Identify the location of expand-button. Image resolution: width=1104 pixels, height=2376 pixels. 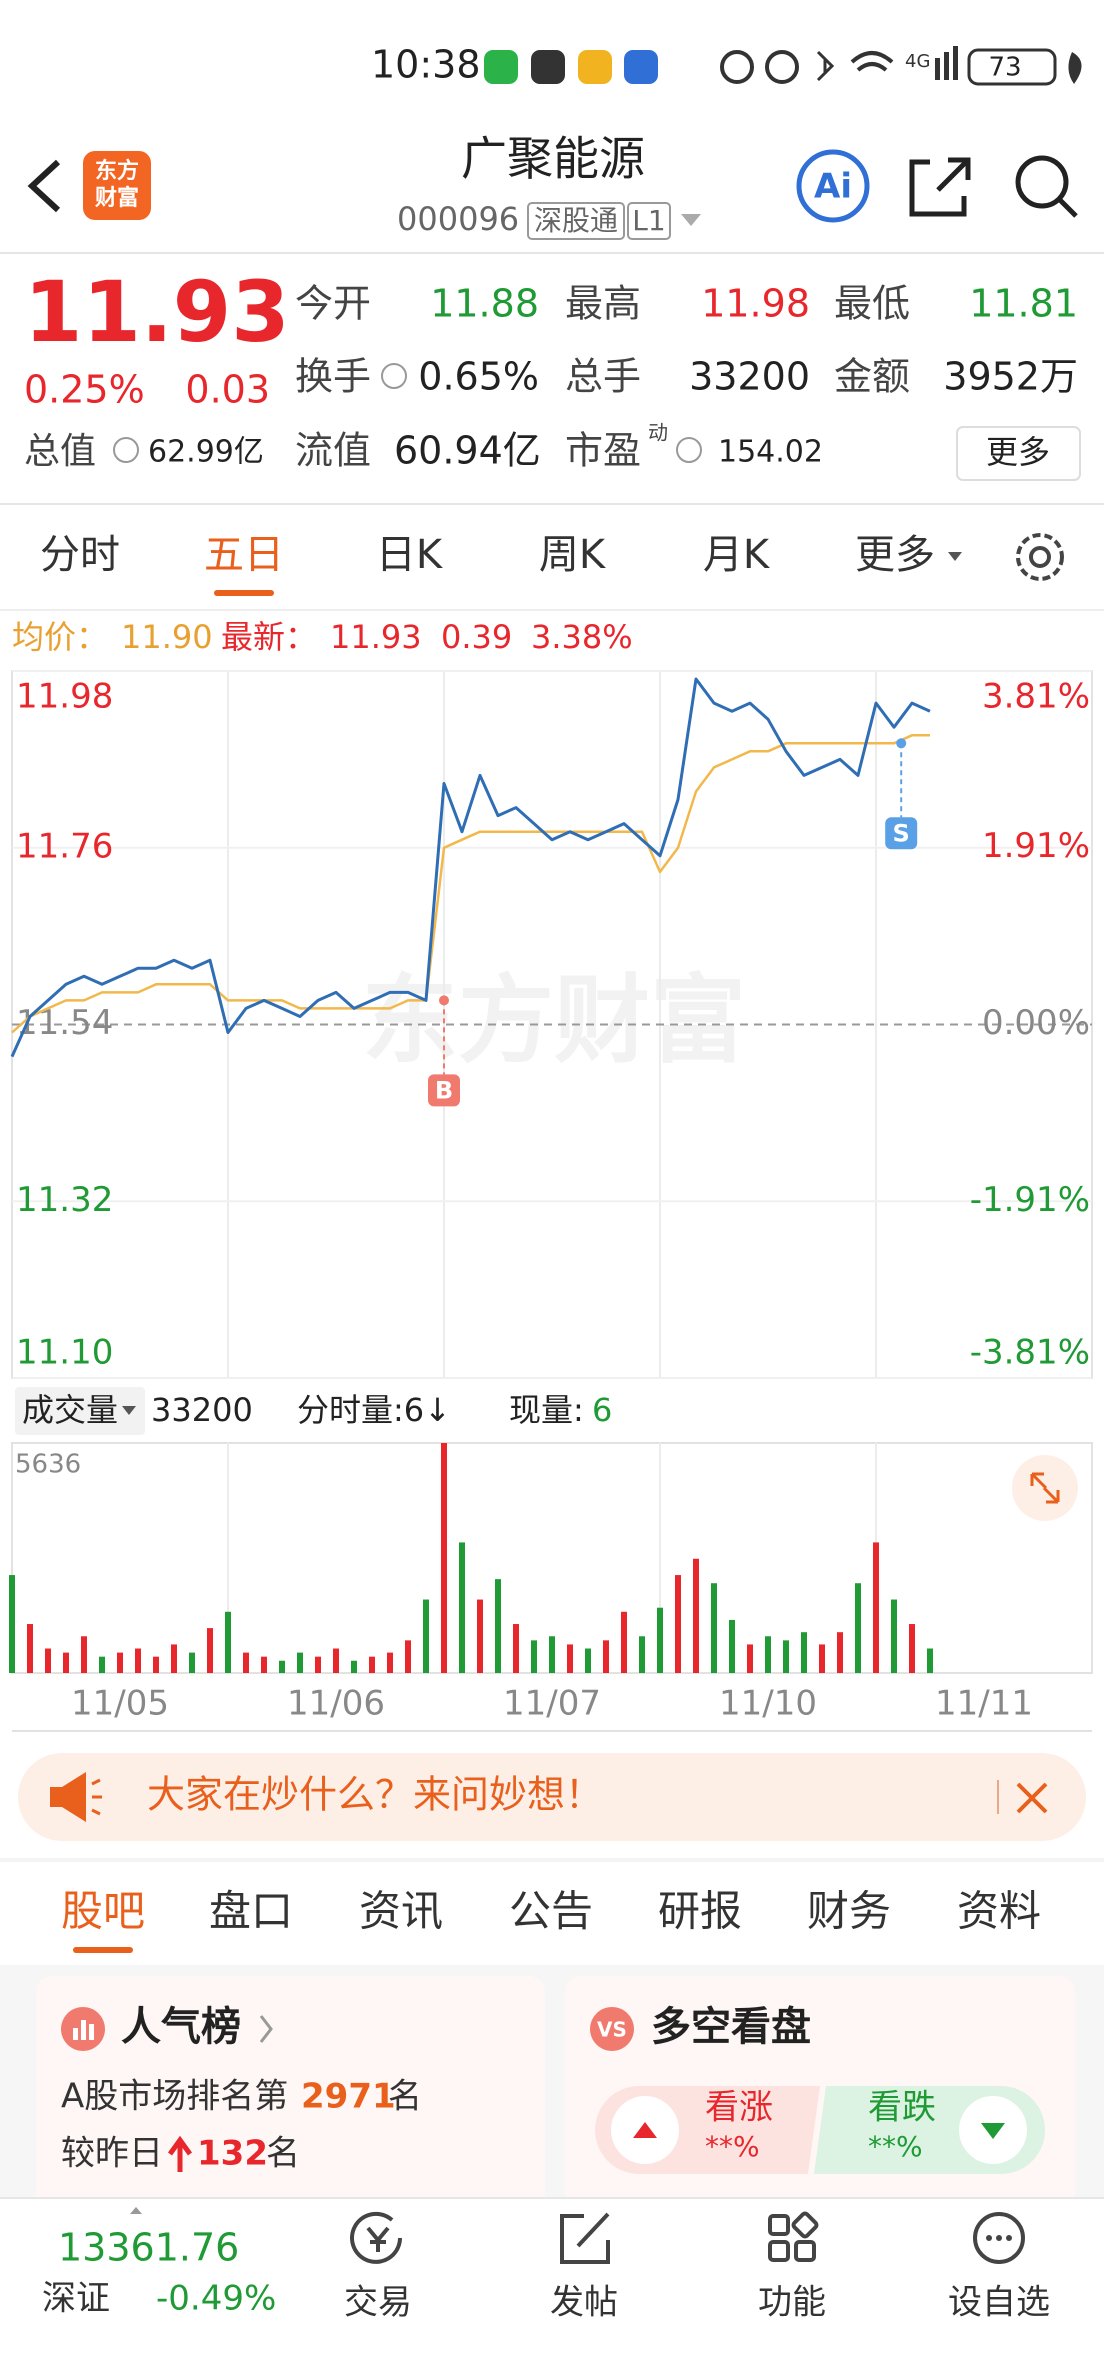
(1045, 1488).